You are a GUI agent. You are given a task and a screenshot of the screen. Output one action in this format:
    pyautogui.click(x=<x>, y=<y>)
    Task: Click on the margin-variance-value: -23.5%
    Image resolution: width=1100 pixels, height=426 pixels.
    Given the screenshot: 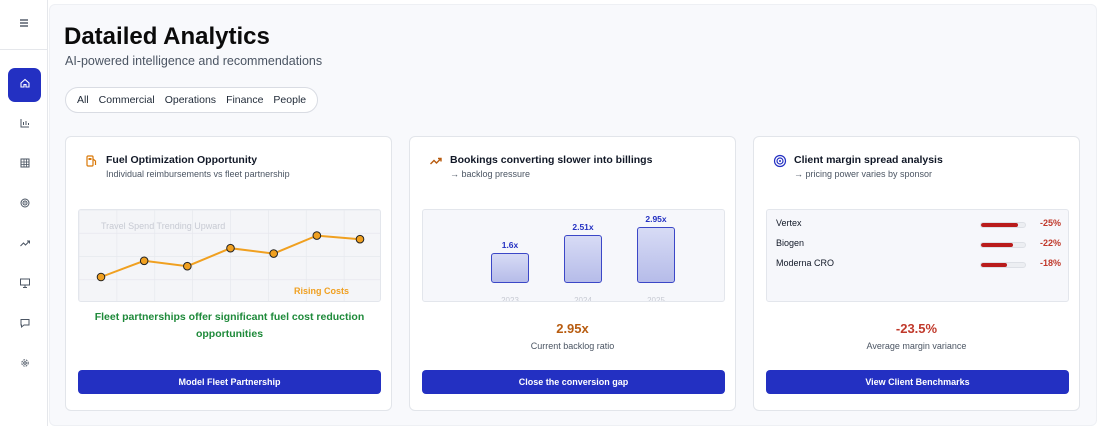 What is the action you would take?
    pyautogui.click(x=916, y=328)
    